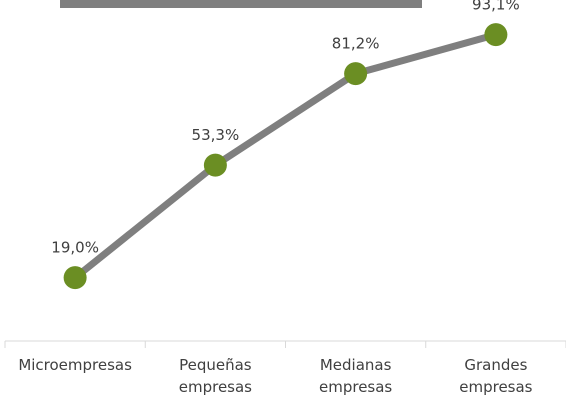 The height and width of the screenshot is (397, 566). I want to click on category-label: Medianas, so click(356, 365).